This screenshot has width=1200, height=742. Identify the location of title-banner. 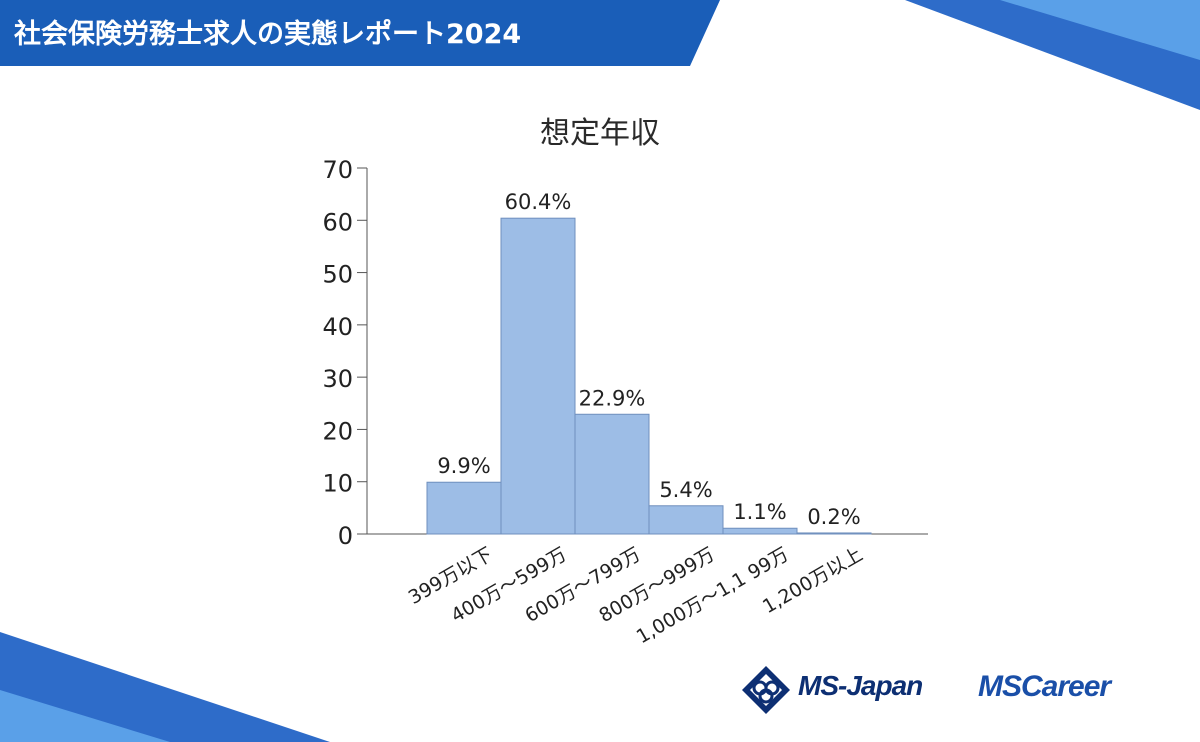
(360, 33).